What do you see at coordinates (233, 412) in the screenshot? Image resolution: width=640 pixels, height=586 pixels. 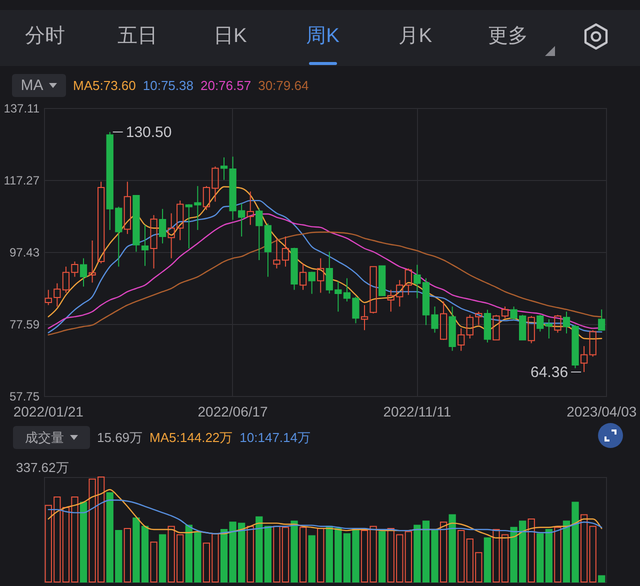 I see `x-tick-label: 2022/06/17` at bounding box center [233, 412].